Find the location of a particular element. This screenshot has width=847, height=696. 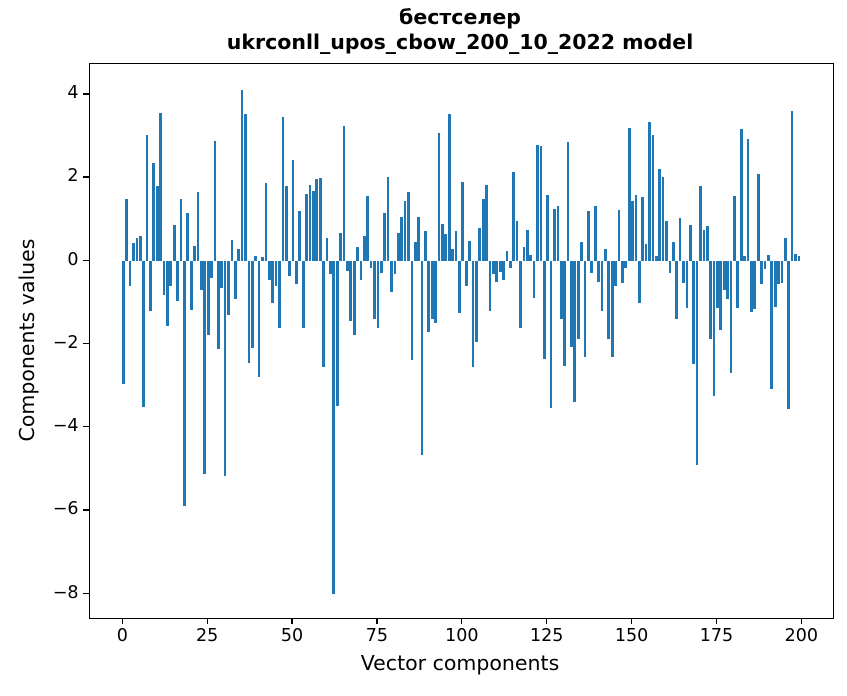

x-axis-label: Vector components is located at coordinates (460, 663).